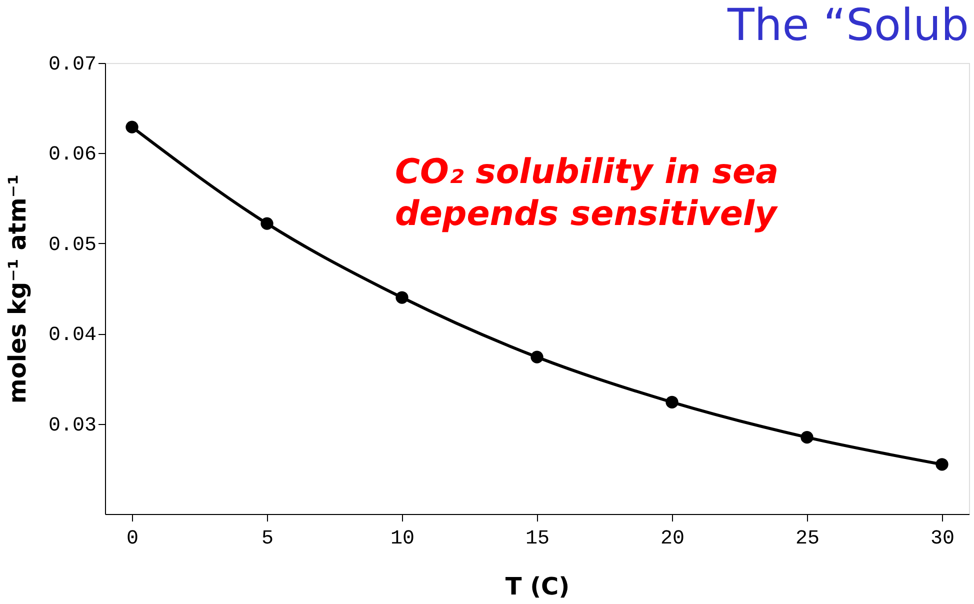 This screenshot has width=974, height=604. I want to click on x-tick-label: 0, so click(132, 539).